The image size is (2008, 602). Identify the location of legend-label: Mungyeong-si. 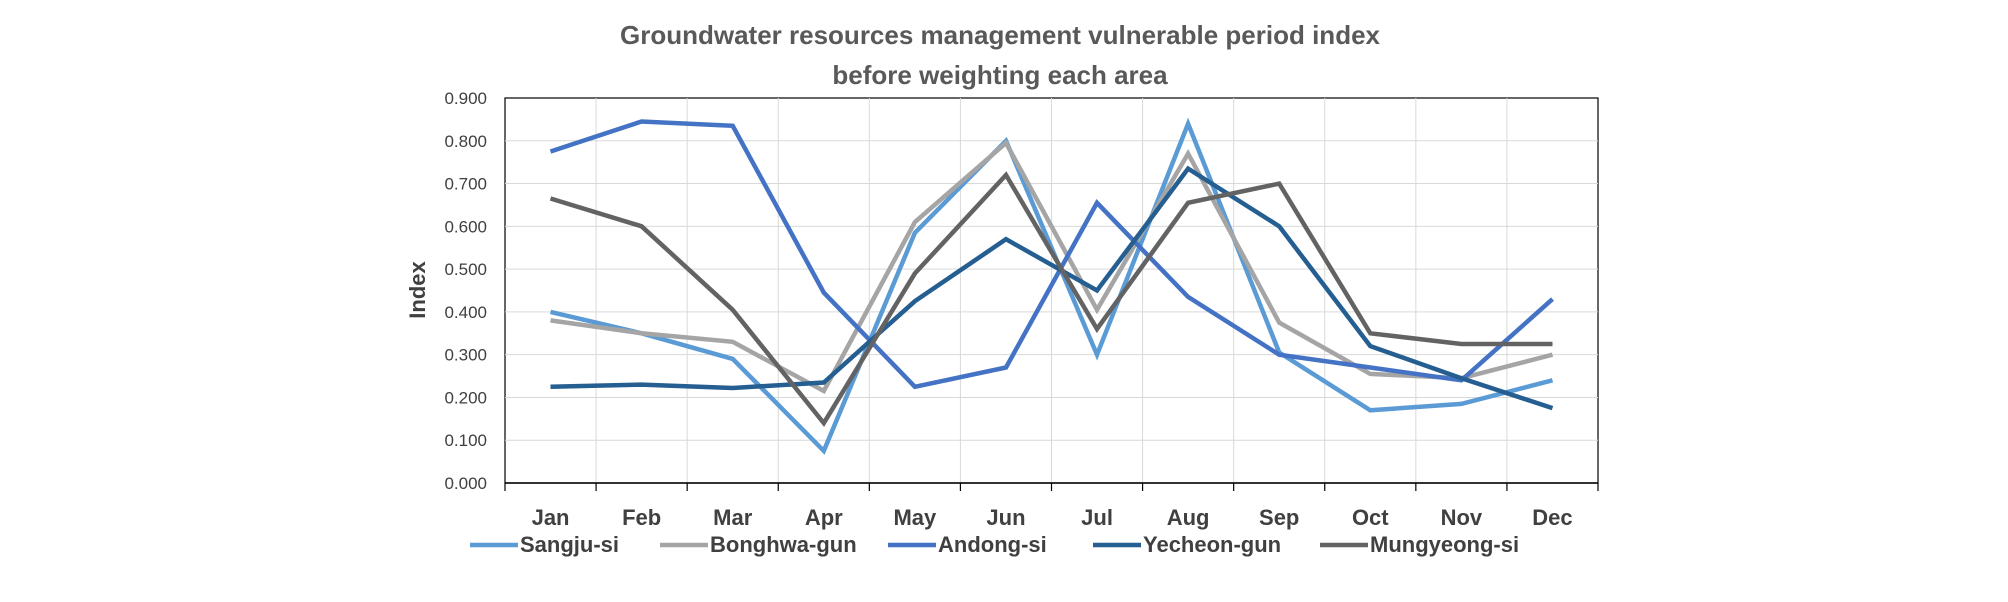
(1444, 544).